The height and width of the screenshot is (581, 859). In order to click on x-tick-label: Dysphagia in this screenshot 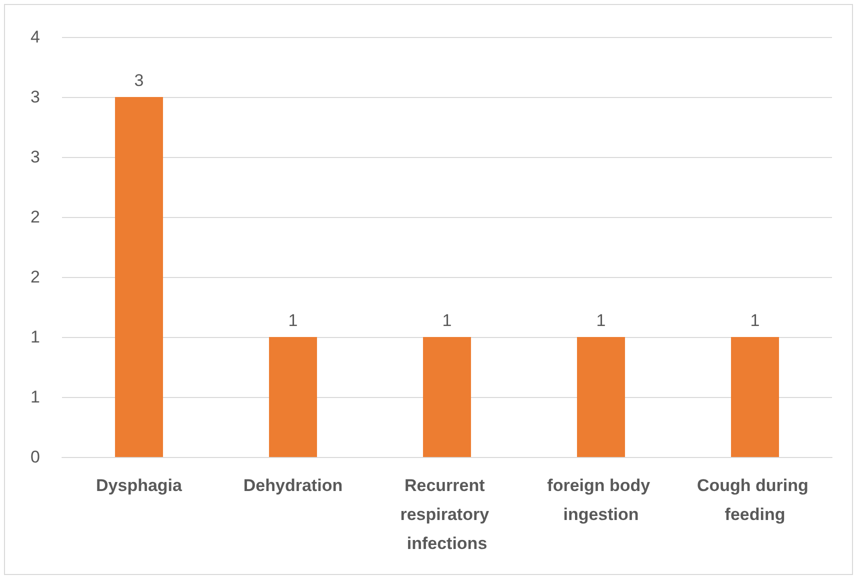, I will do `click(139, 485)`.